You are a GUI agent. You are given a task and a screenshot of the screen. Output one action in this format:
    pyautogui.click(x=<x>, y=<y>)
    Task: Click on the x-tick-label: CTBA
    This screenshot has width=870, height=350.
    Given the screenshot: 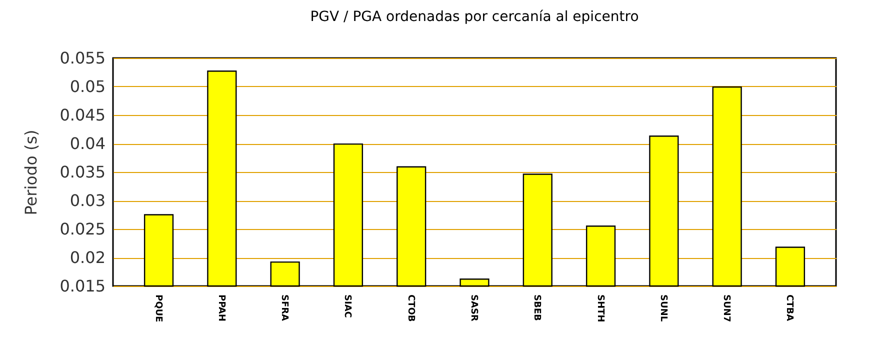 What is the action you would take?
    pyautogui.click(x=789, y=308)
    